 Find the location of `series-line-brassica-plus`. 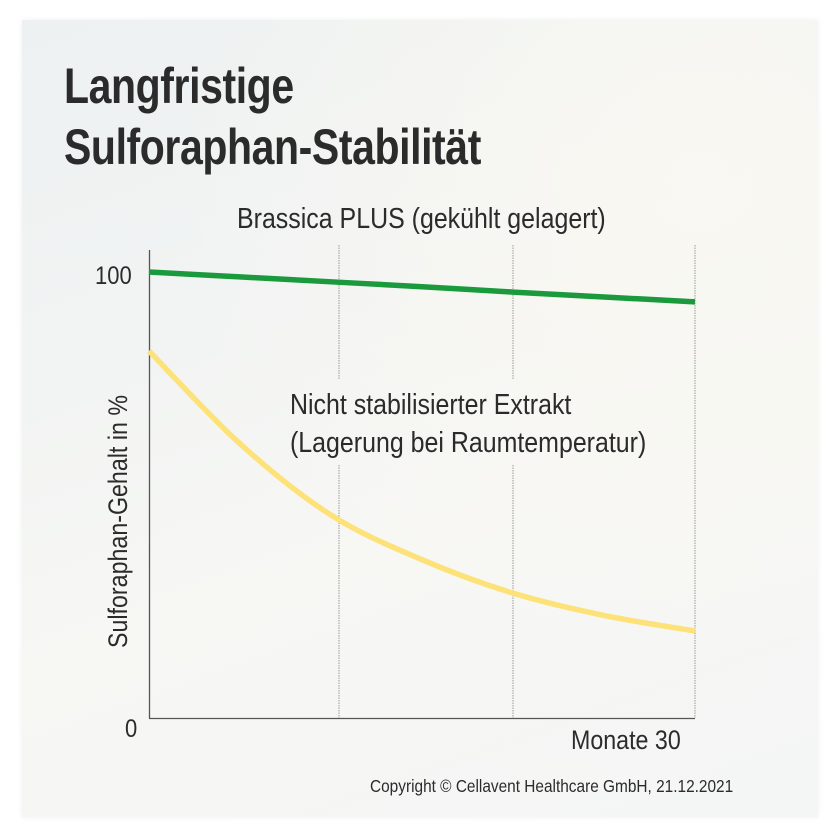

series-line-brassica-plus is located at coordinates (422, 287).